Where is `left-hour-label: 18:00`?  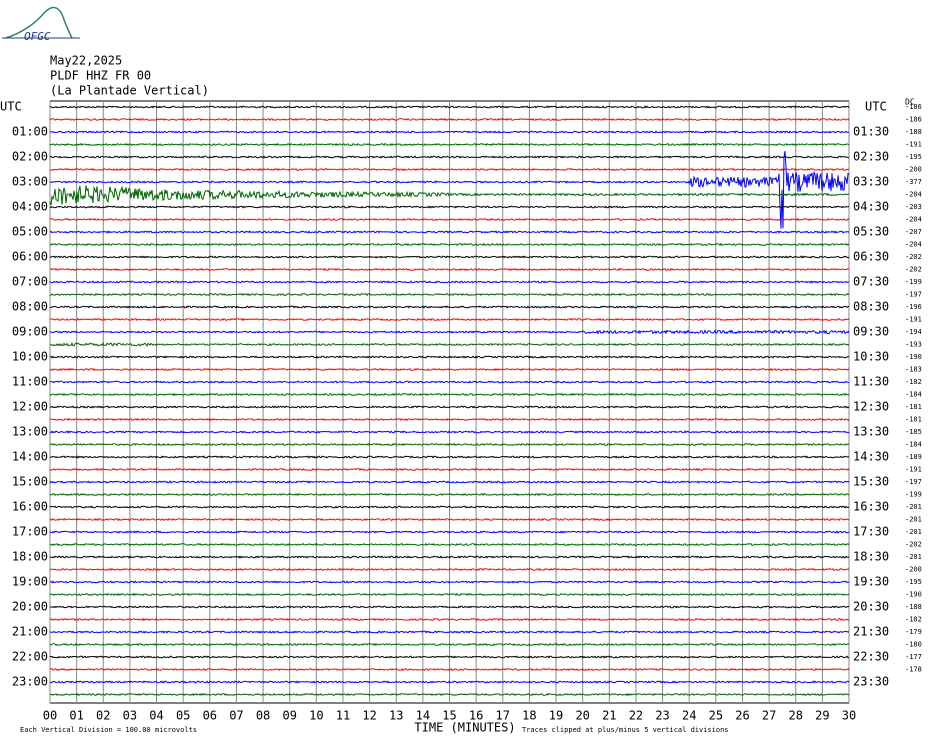 left-hour-label: 18:00 is located at coordinates (30, 557).